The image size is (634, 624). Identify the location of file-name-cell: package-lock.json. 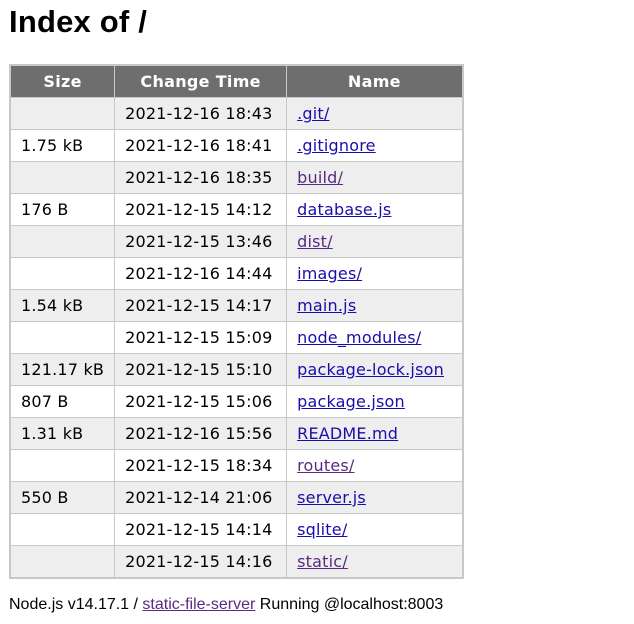
(375, 369).